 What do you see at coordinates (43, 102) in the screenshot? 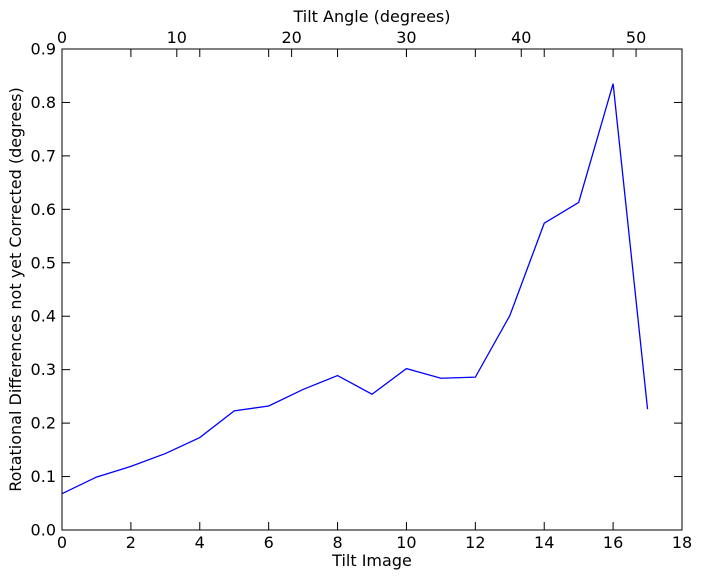
I see `y-tick-label: 0.8` at bounding box center [43, 102].